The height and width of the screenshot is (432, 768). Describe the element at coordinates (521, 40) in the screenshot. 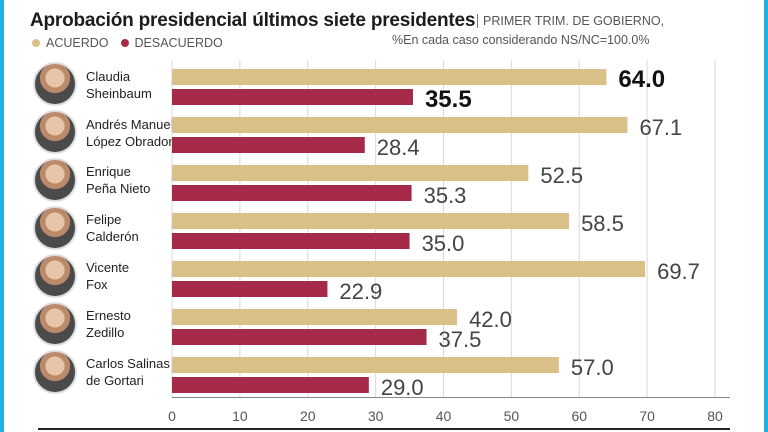

I see `chart-note: %En cada caso considerando NS/NC=100.0%` at that location.